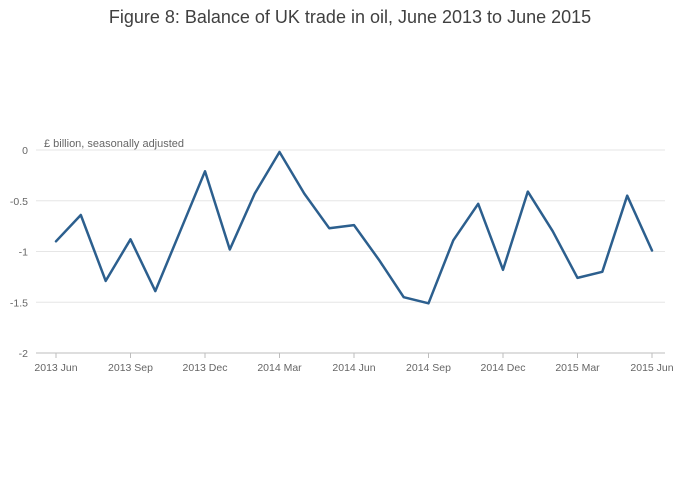  Describe the element at coordinates (25, 151) in the screenshot. I see `y-tick-label: 0` at that location.